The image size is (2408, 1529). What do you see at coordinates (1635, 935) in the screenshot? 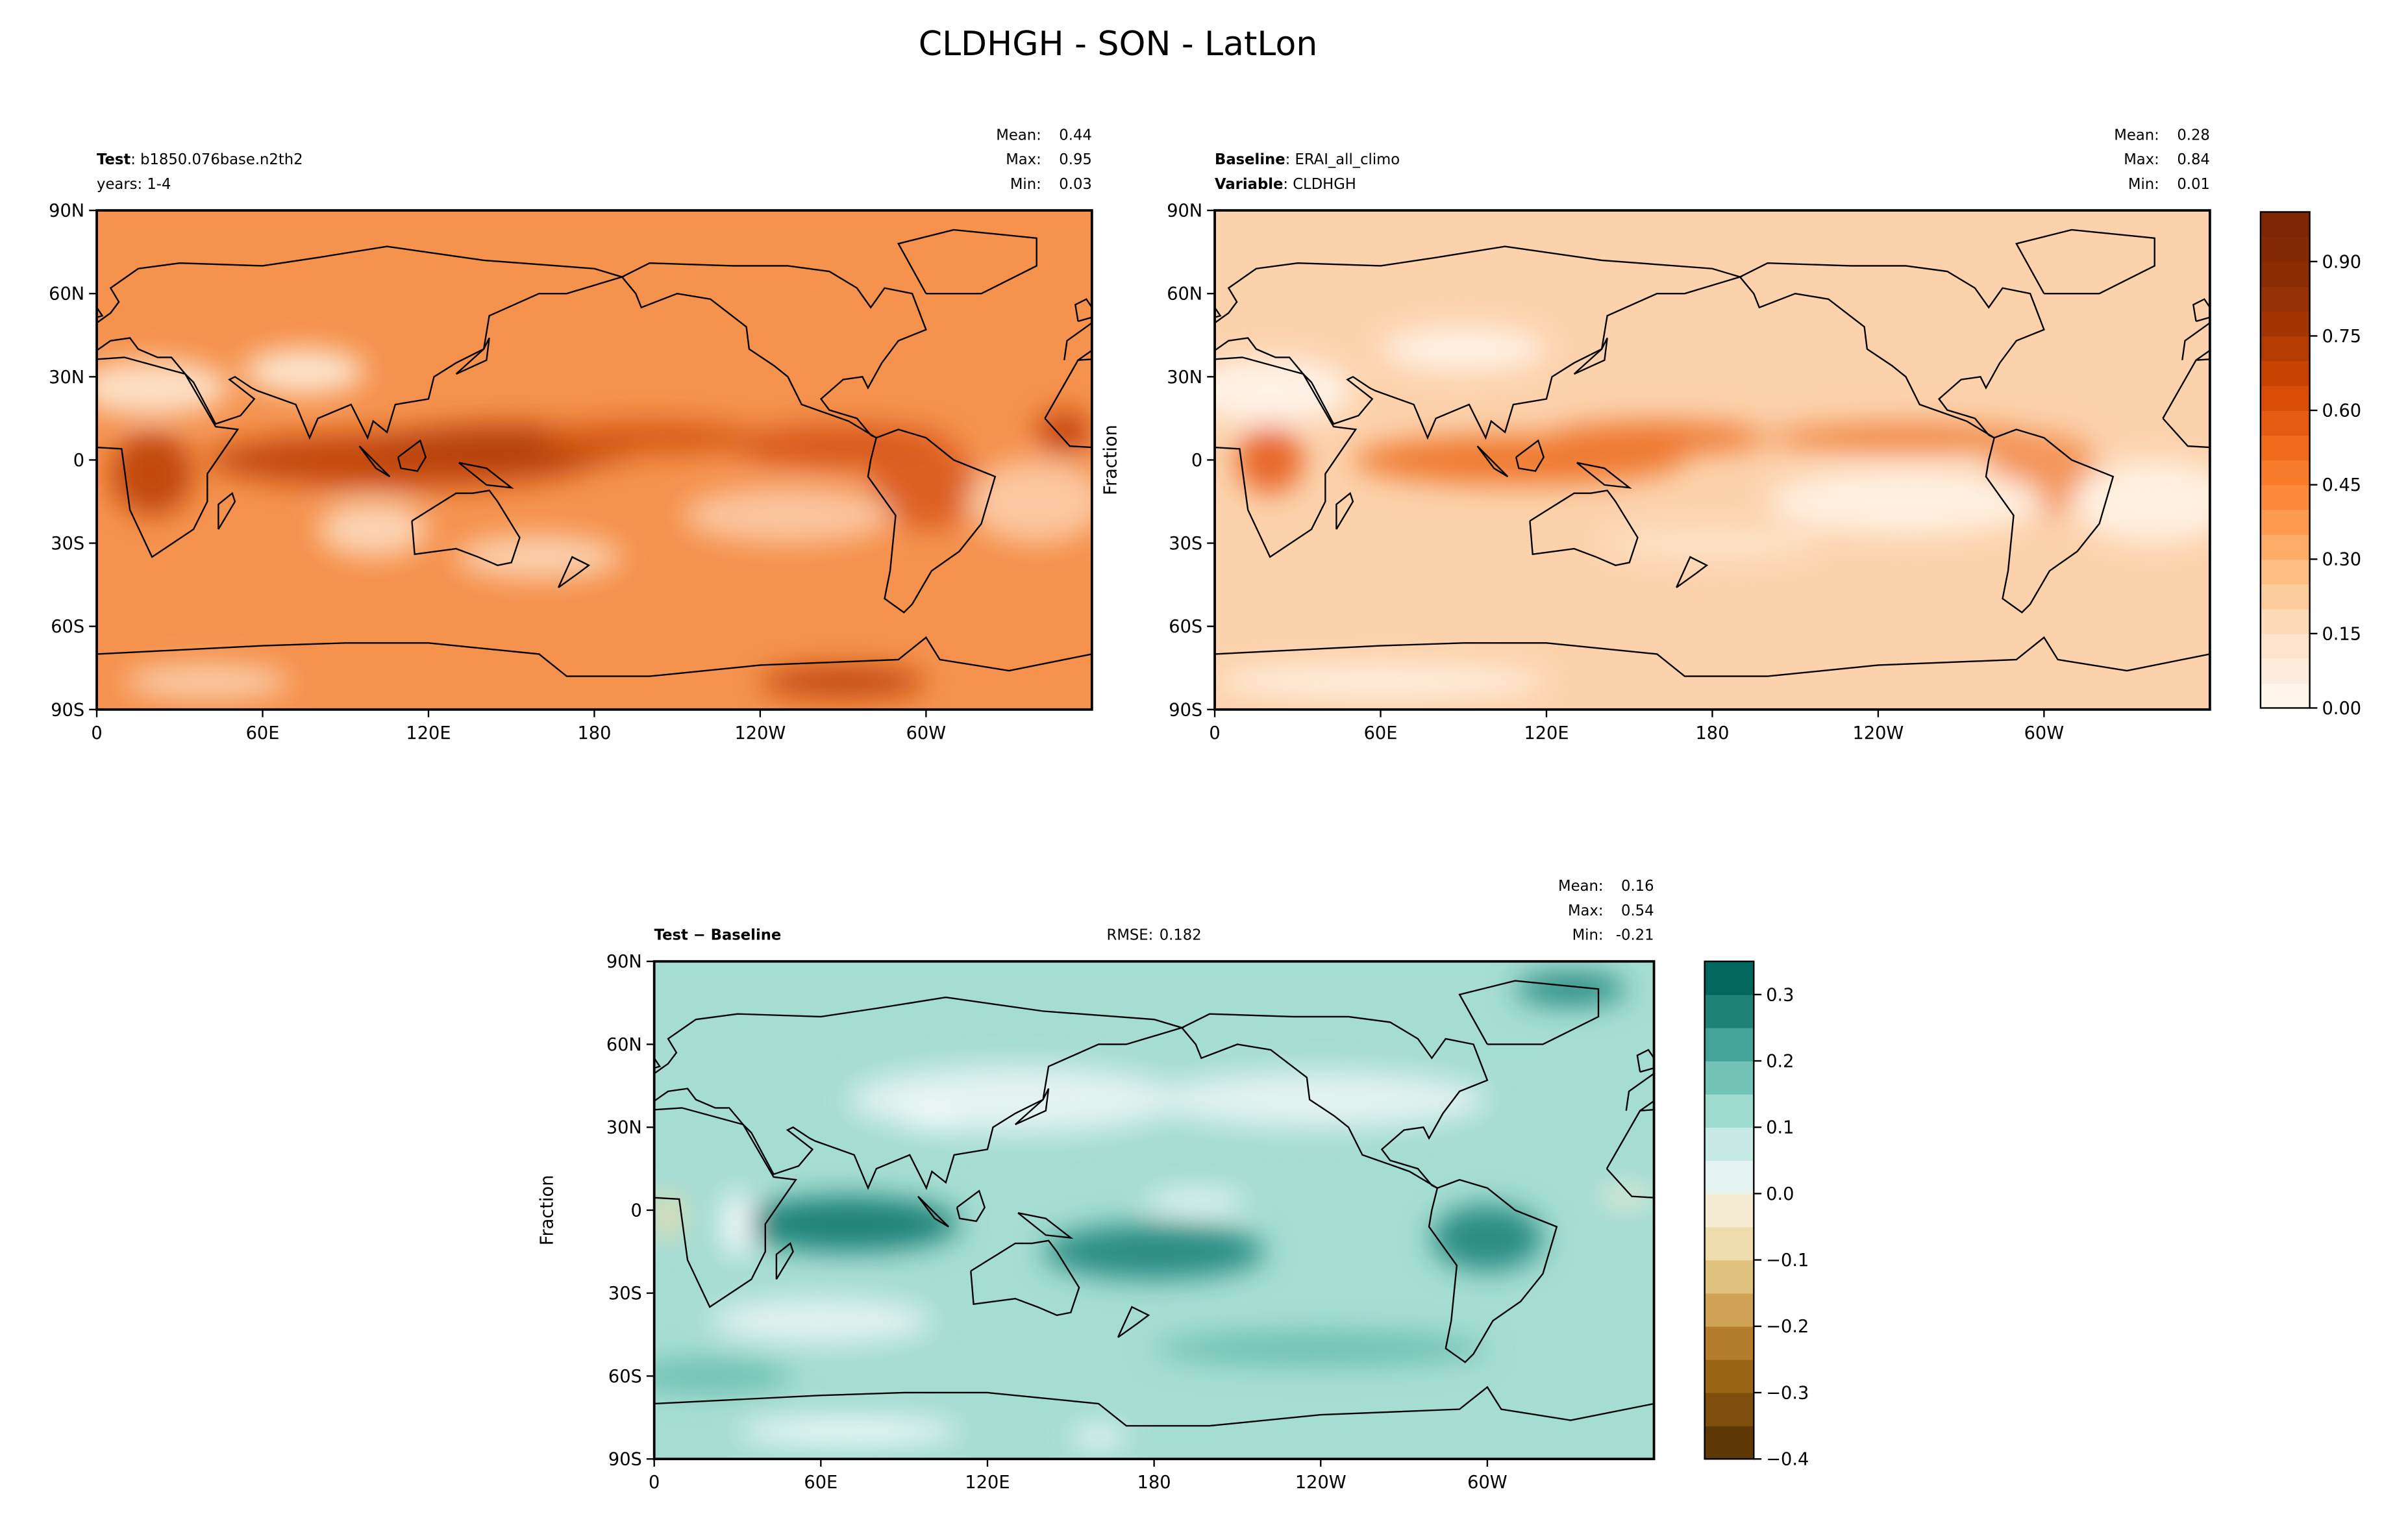
I see `stat-value: -0.21` at bounding box center [1635, 935].